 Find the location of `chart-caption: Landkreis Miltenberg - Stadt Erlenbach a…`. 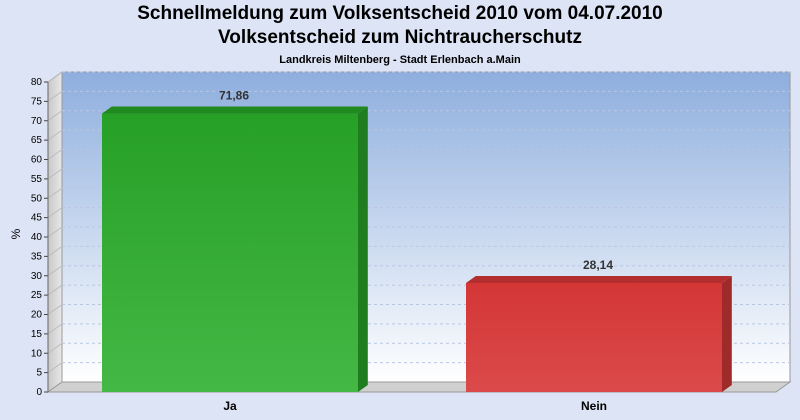

chart-caption: Landkreis Miltenberg - Stadt Erlenbach a… is located at coordinates (400, 60).